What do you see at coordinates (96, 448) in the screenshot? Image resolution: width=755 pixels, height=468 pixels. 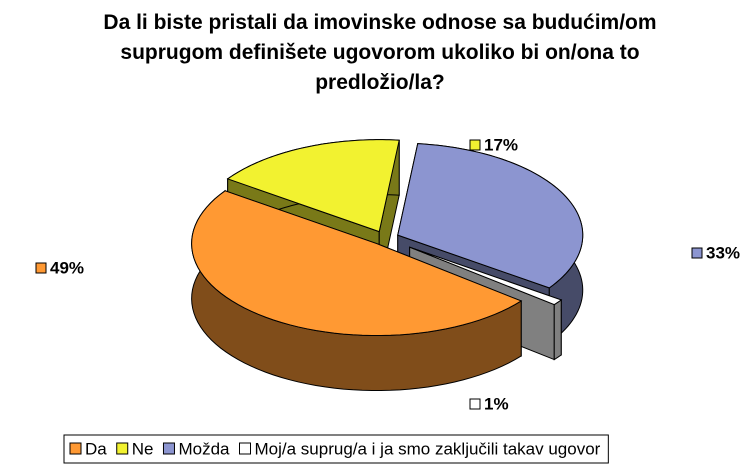 I see `legend-label: Da` at bounding box center [96, 448].